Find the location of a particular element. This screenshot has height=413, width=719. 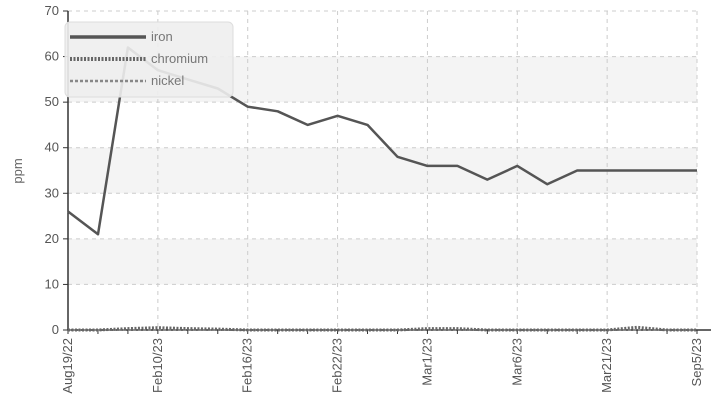

y-tick-label: 10 is located at coordinates (52, 283).